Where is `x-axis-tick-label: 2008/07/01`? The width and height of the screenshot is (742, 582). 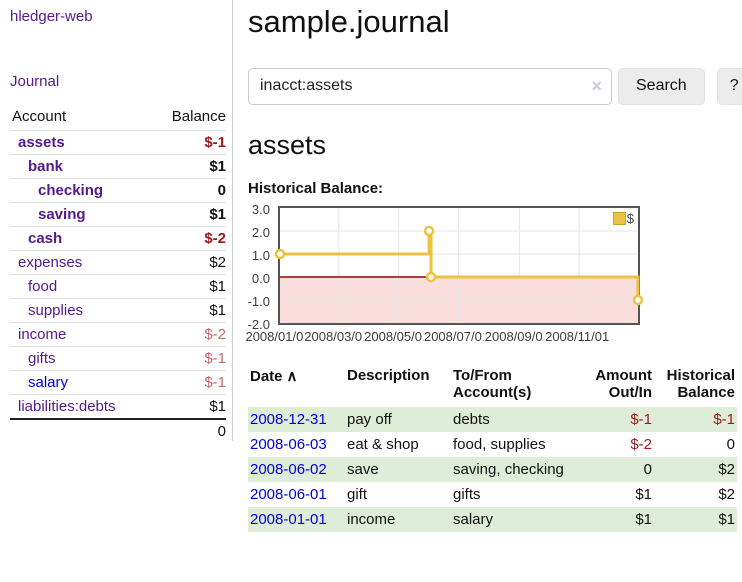
x-axis-tick-label: 2008/07/01 is located at coordinates (456, 336).